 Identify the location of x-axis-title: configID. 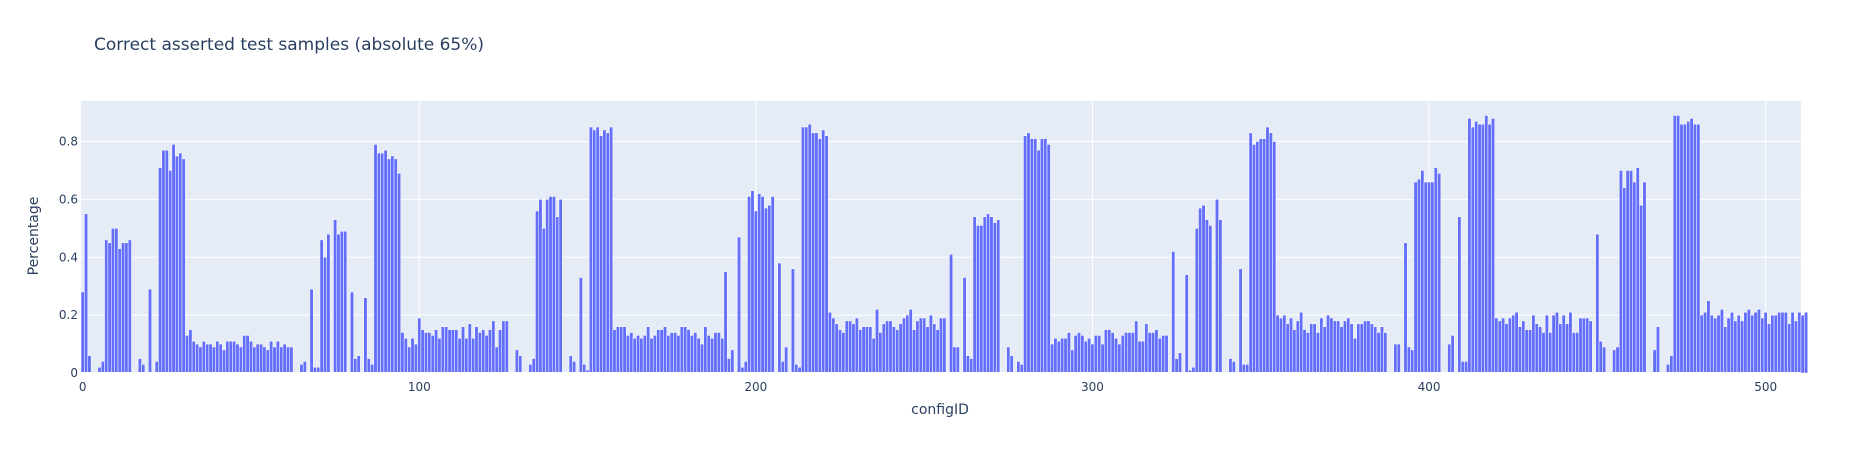
(940, 410).